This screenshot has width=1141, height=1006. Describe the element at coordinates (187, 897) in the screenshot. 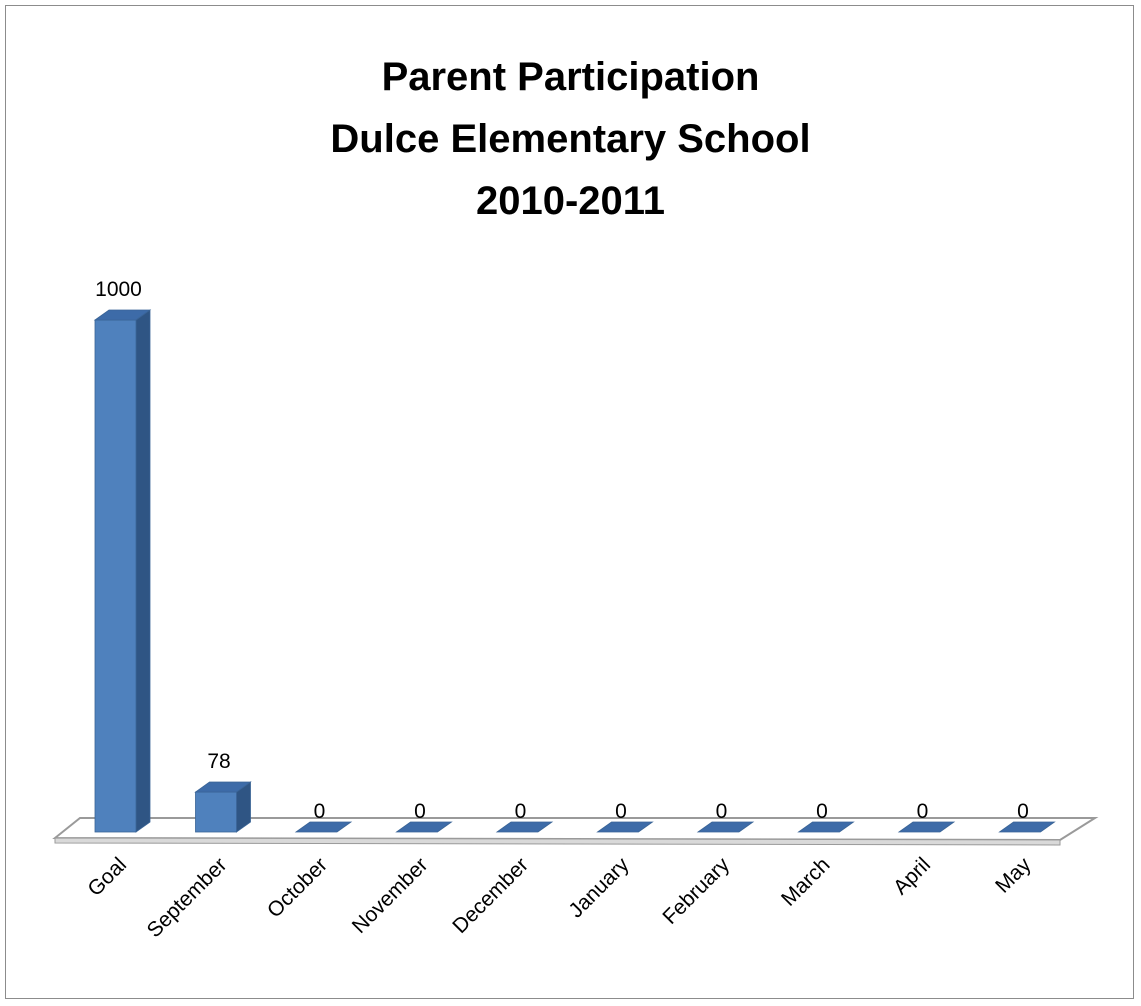

I see `x-tick-label: September` at that location.